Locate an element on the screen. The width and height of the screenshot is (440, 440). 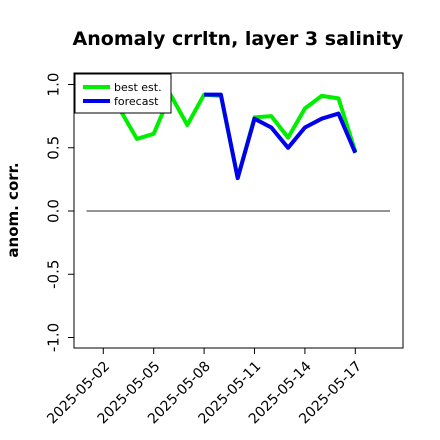
series-line-forecast is located at coordinates (281, 136).